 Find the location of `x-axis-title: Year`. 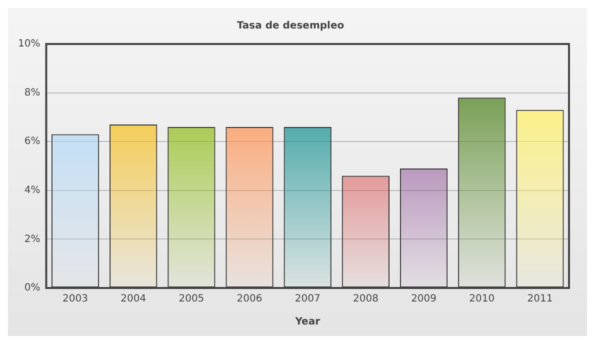

x-axis-title: Year is located at coordinates (307, 322).